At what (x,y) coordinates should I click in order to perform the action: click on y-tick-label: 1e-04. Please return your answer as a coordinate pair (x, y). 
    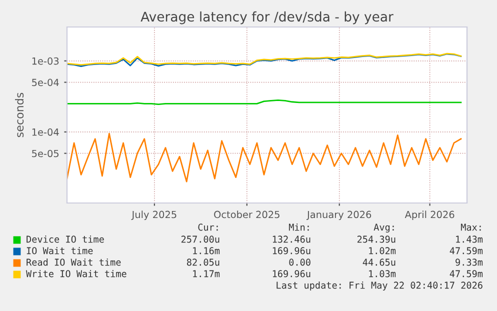
    Looking at the image, I should click on (45, 132).